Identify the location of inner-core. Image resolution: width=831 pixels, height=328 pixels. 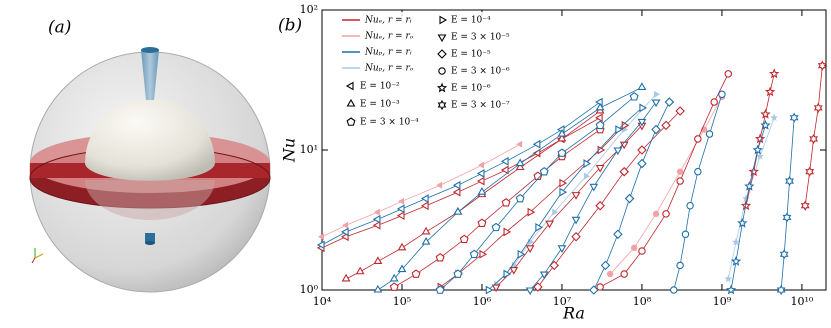
(150, 139).